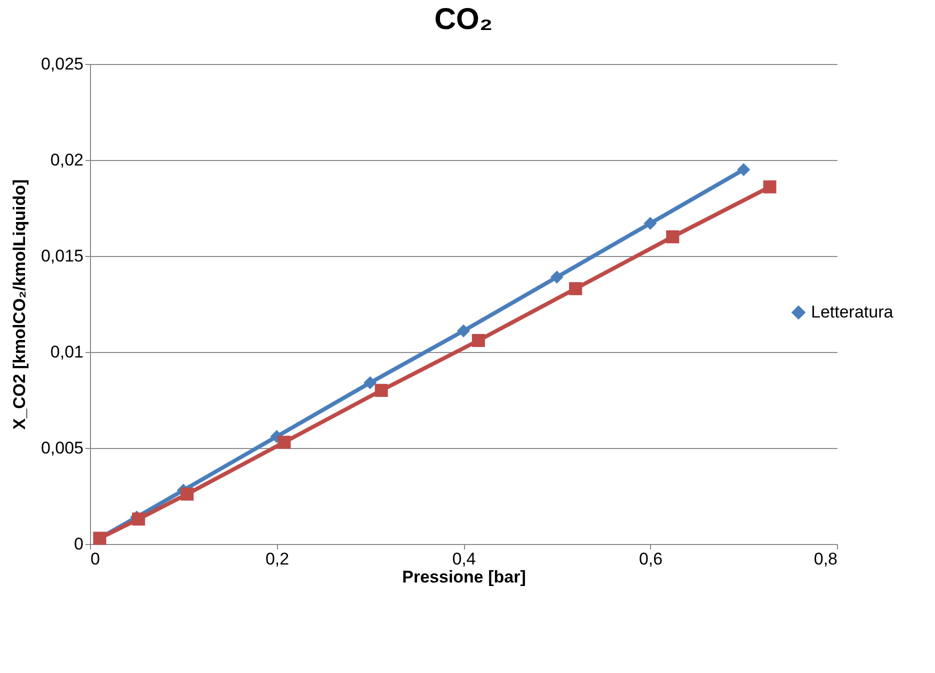  Describe the element at coordinates (79, 544) in the screenshot. I see `y-tick-label: 0` at that location.